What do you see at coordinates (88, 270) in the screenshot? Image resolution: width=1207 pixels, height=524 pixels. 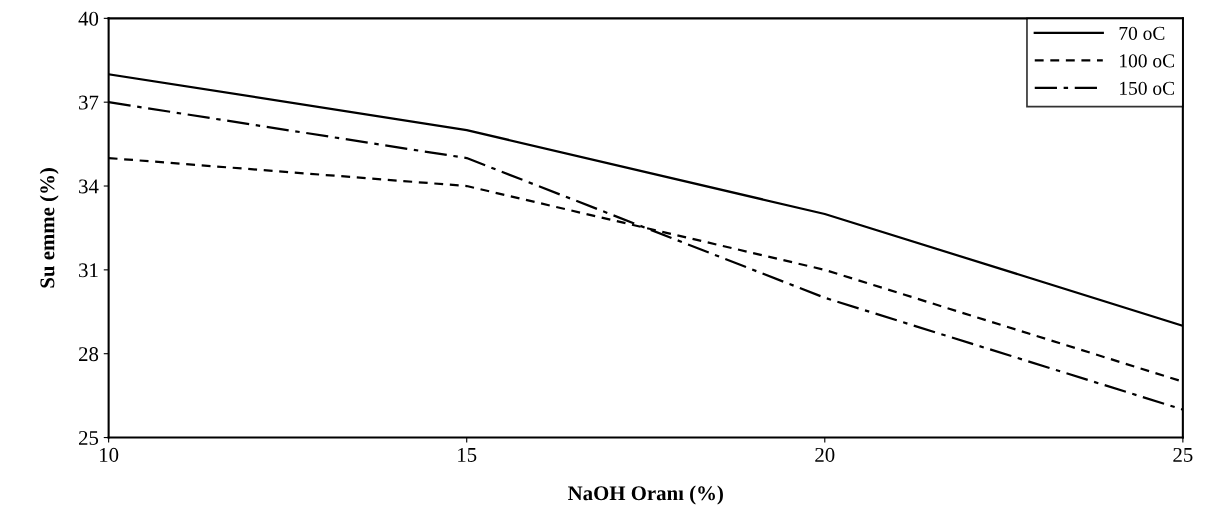 I see `y-tick-label: 31` at bounding box center [88, 270].